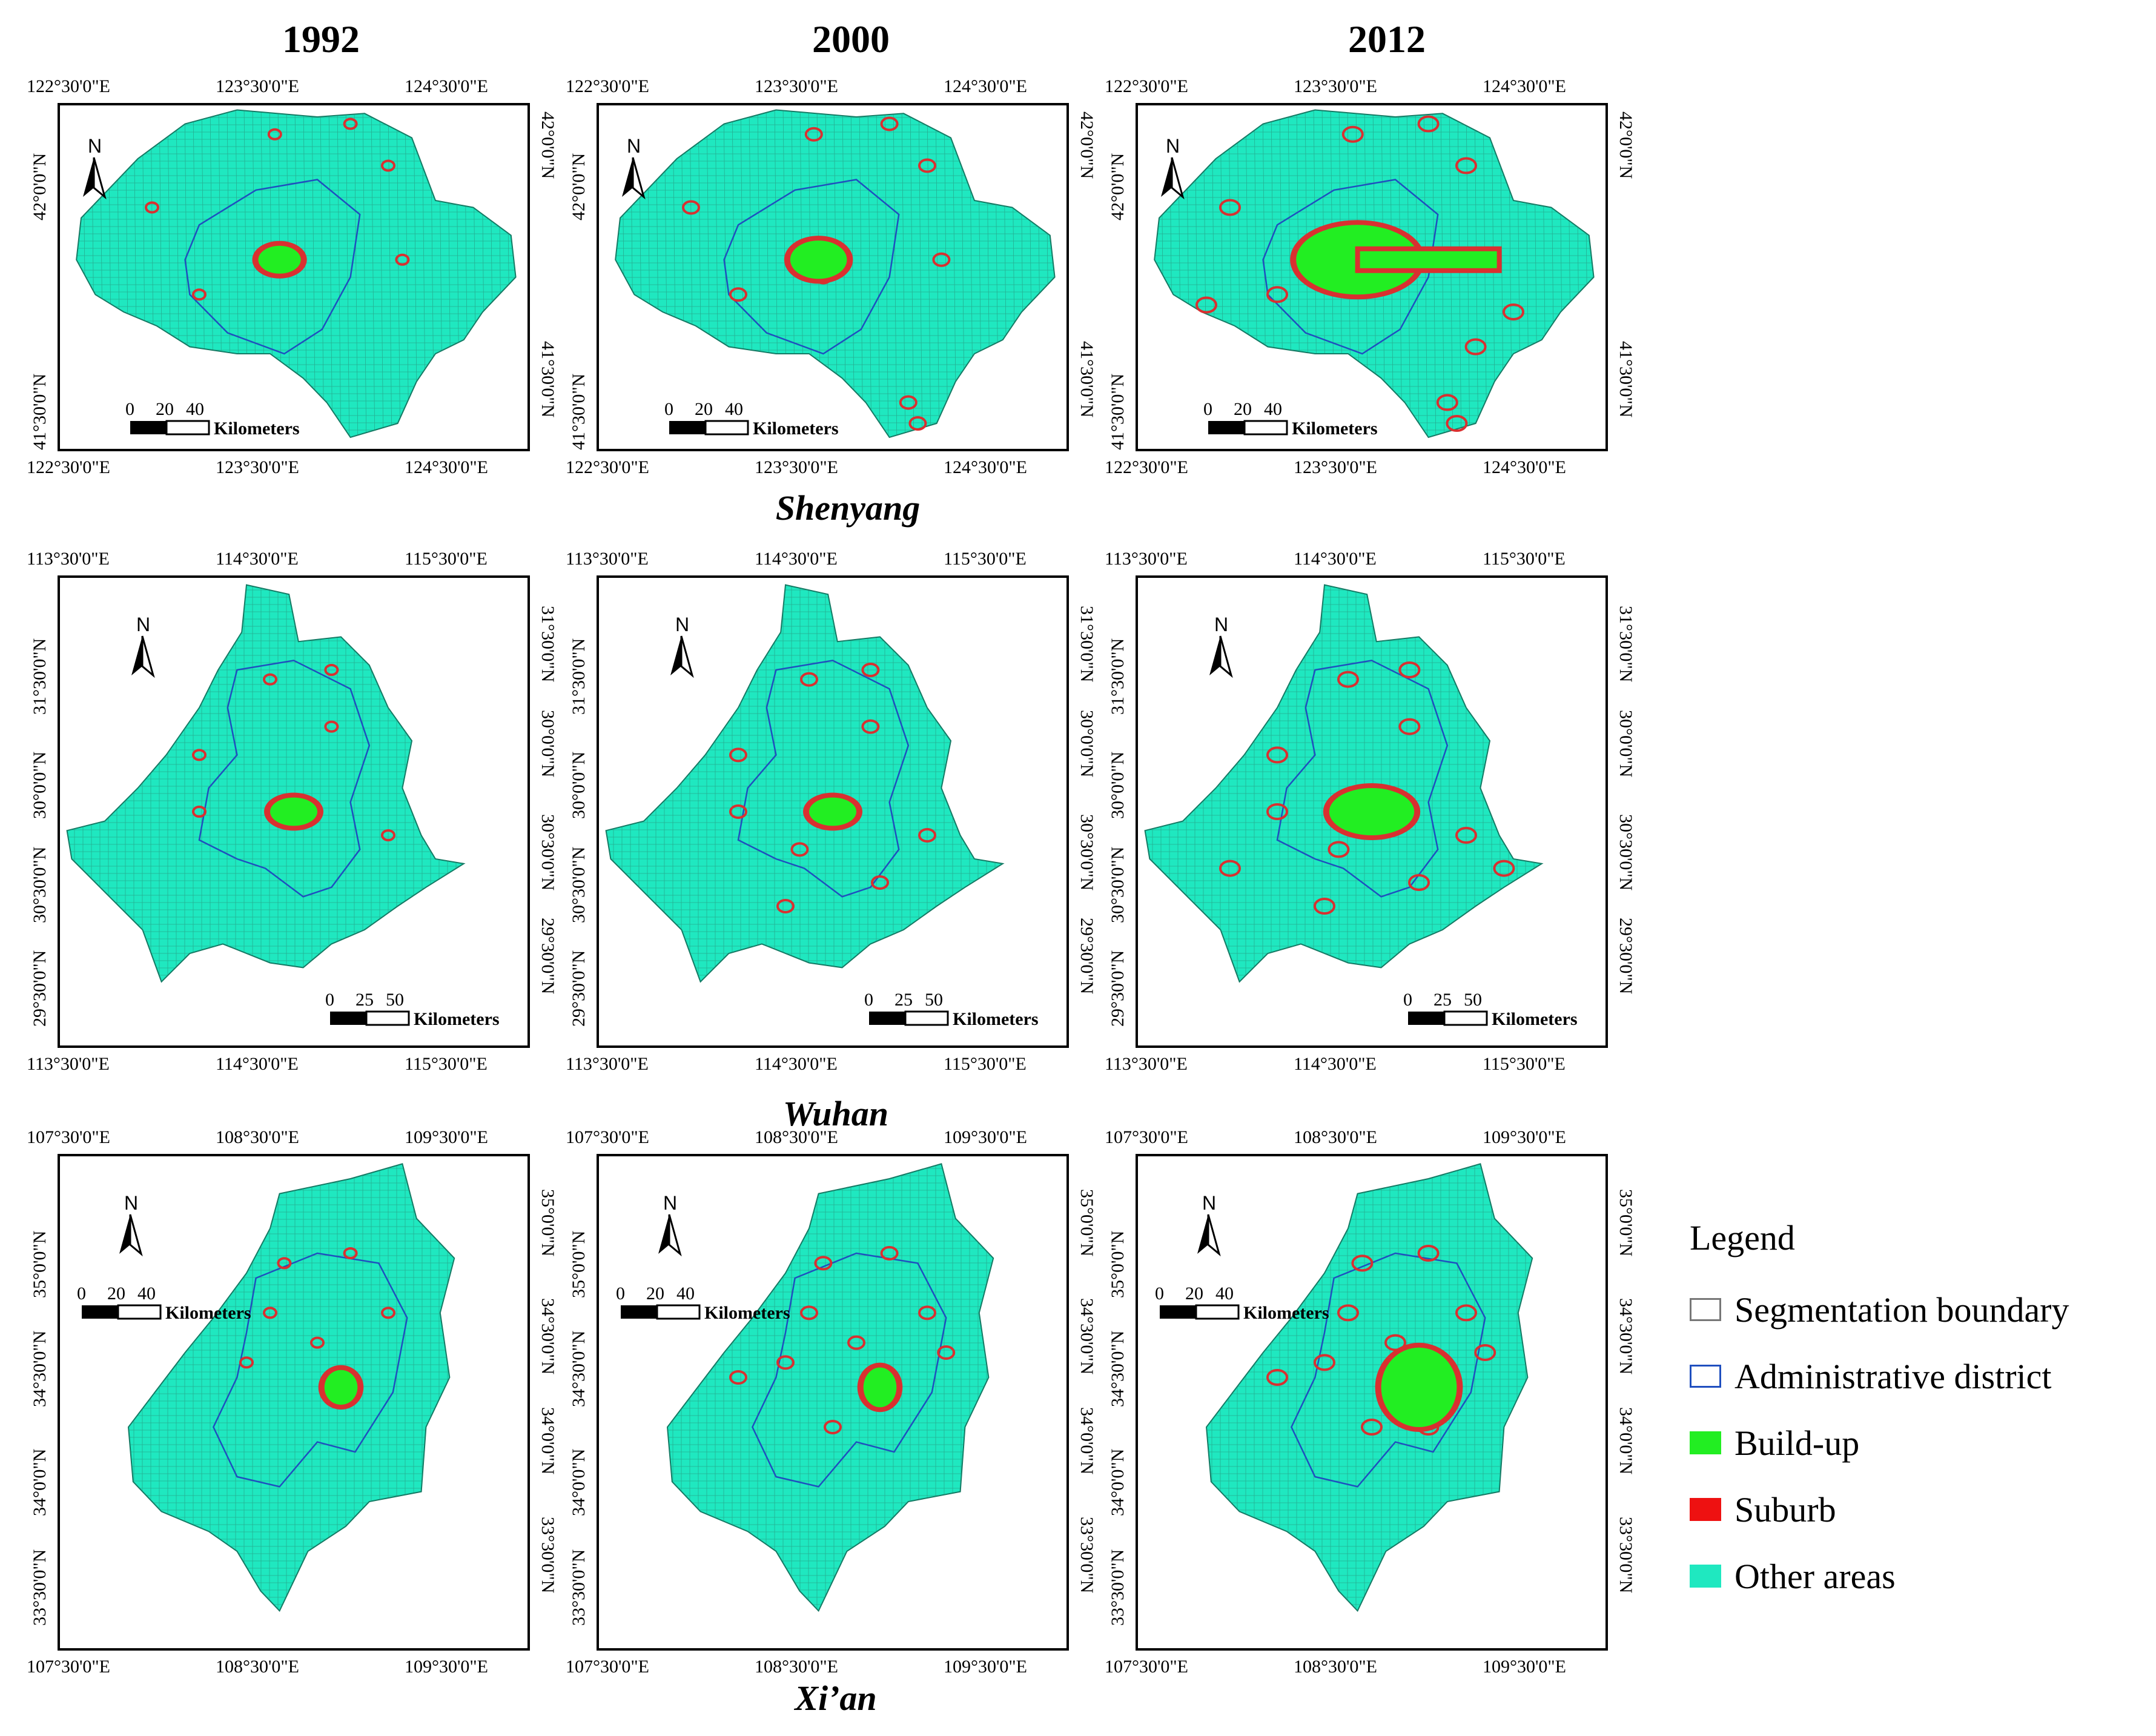 The height and width of the screenshot is (1736, 2156). I want to click on lat-tick-right: 31°30'0"N, so click(548, 644).